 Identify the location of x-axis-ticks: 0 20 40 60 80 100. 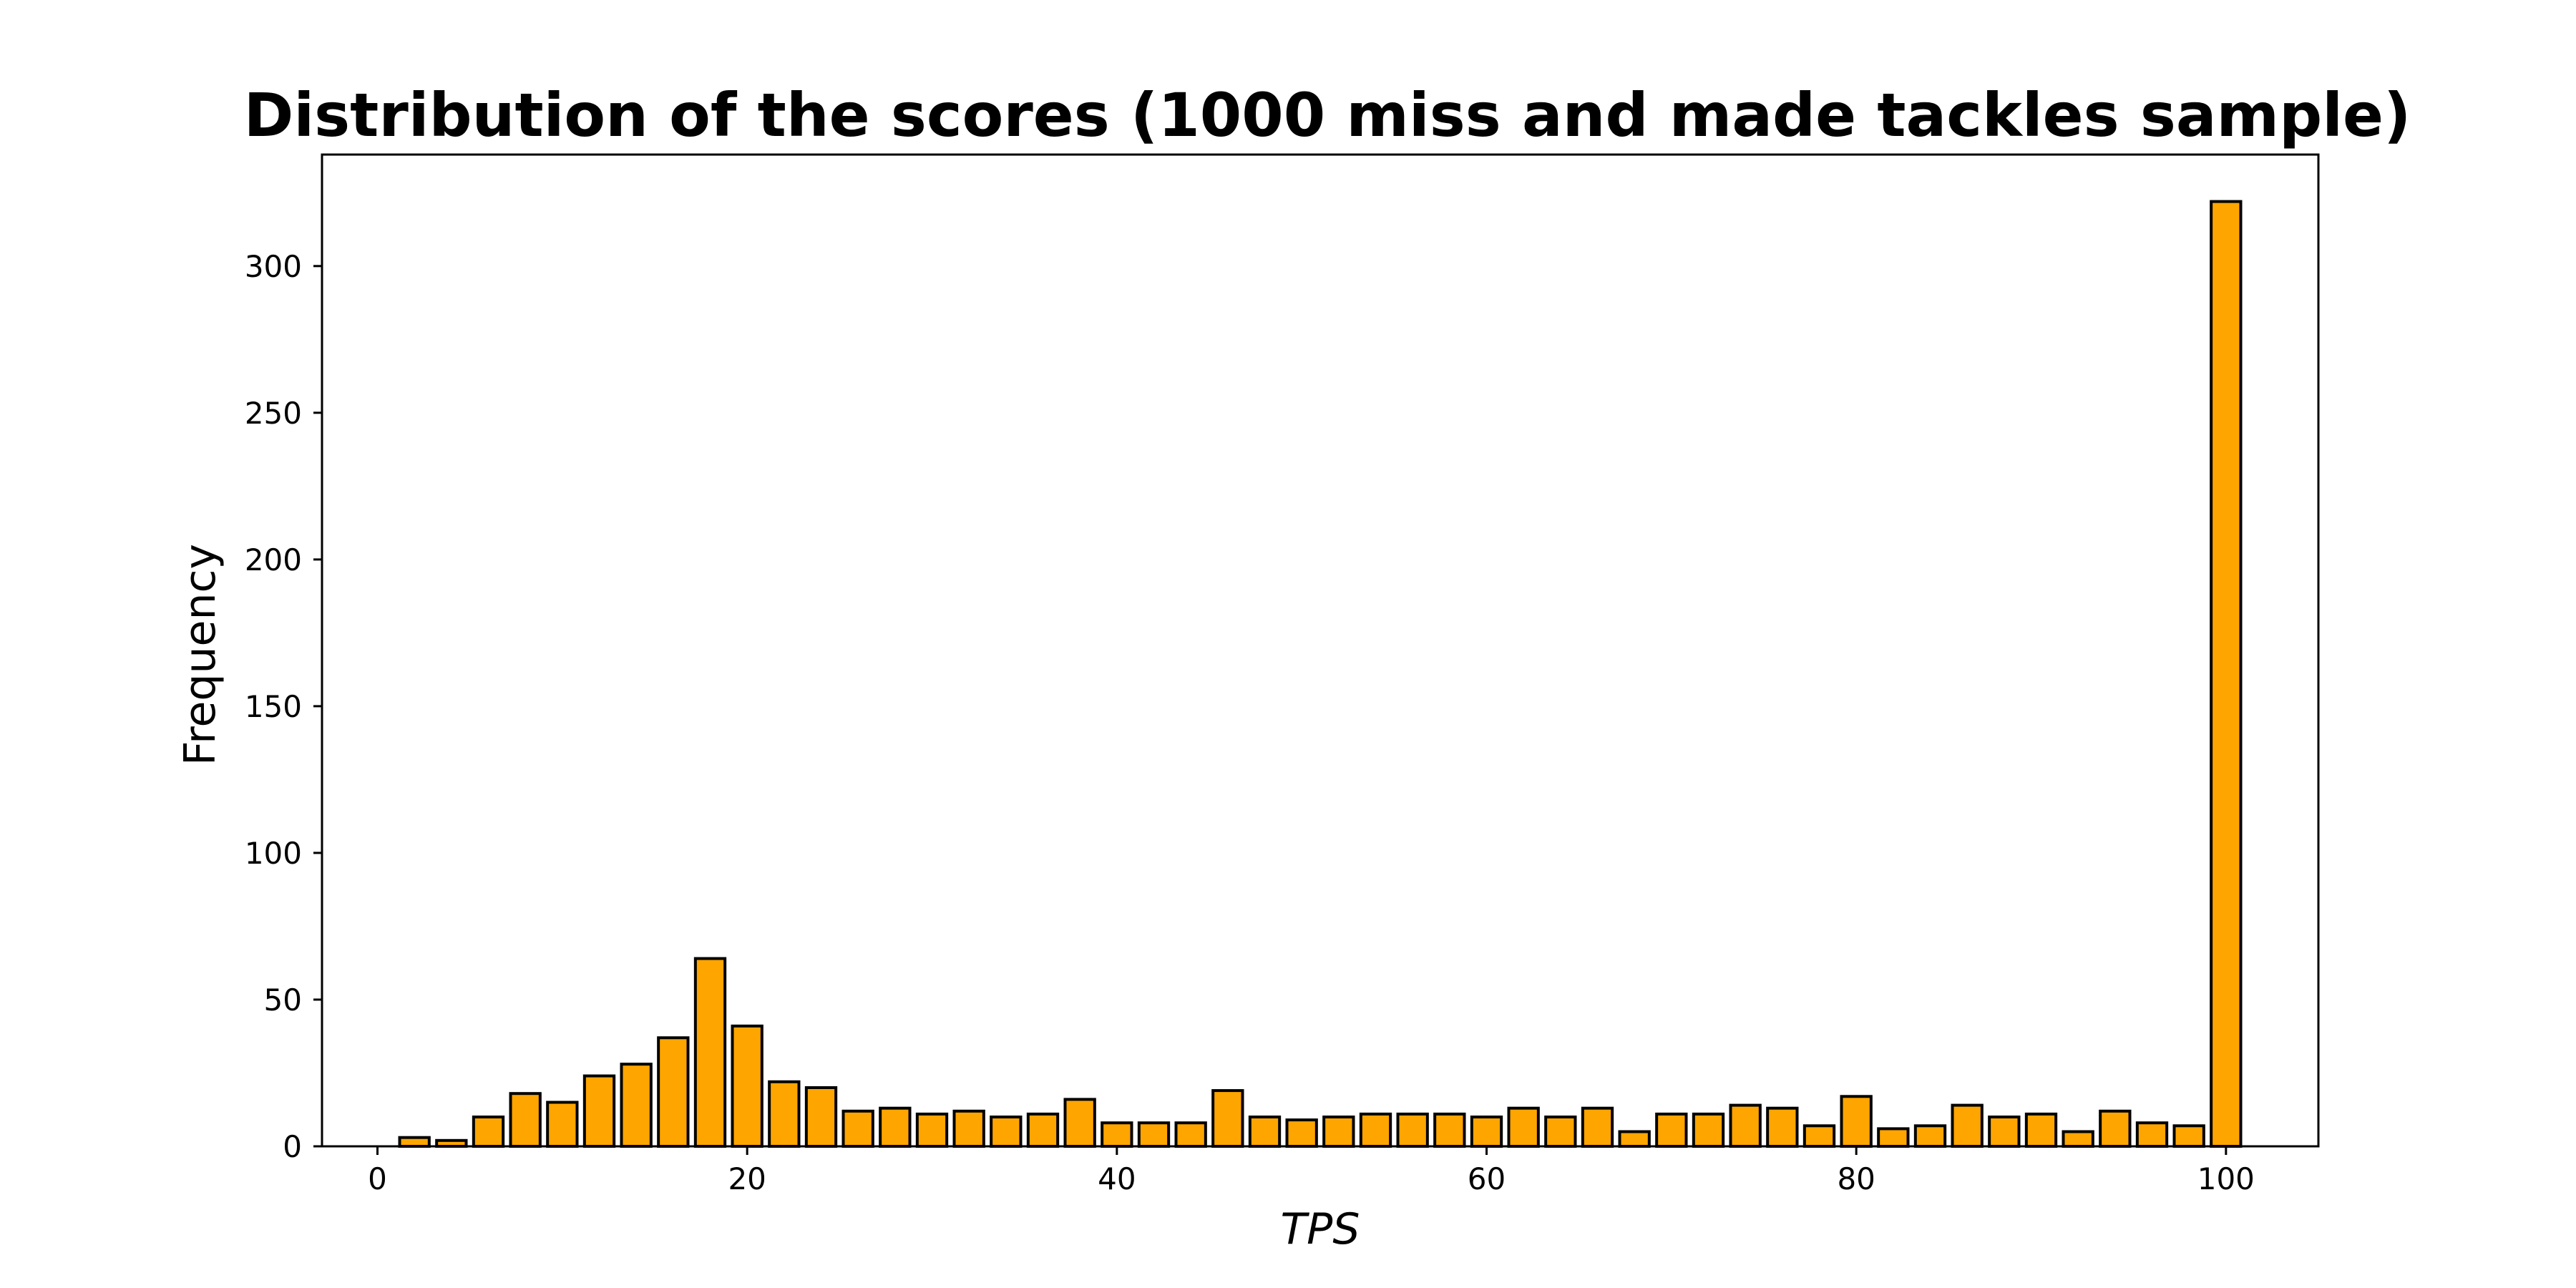
(1311, 1171).